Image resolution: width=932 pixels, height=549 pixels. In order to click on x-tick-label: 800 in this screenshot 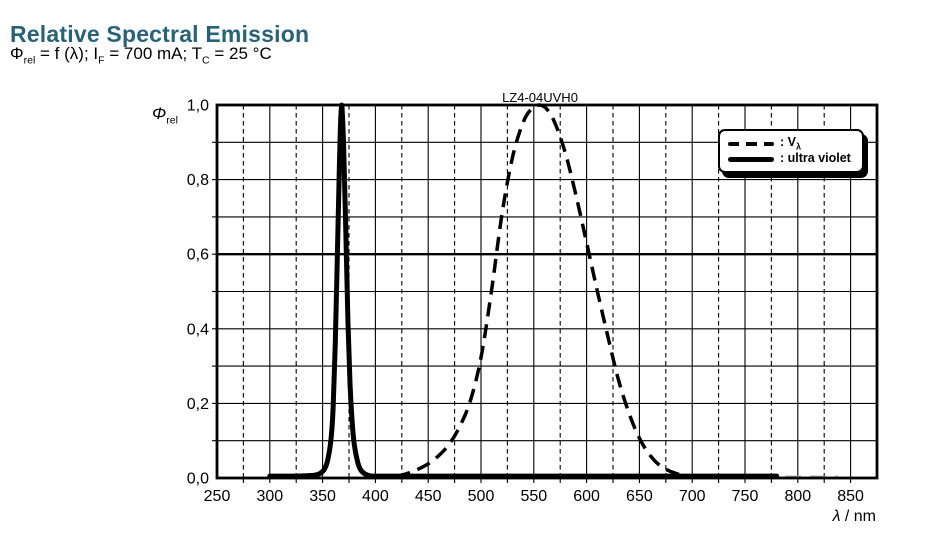, I will do `click(797, 496)`.